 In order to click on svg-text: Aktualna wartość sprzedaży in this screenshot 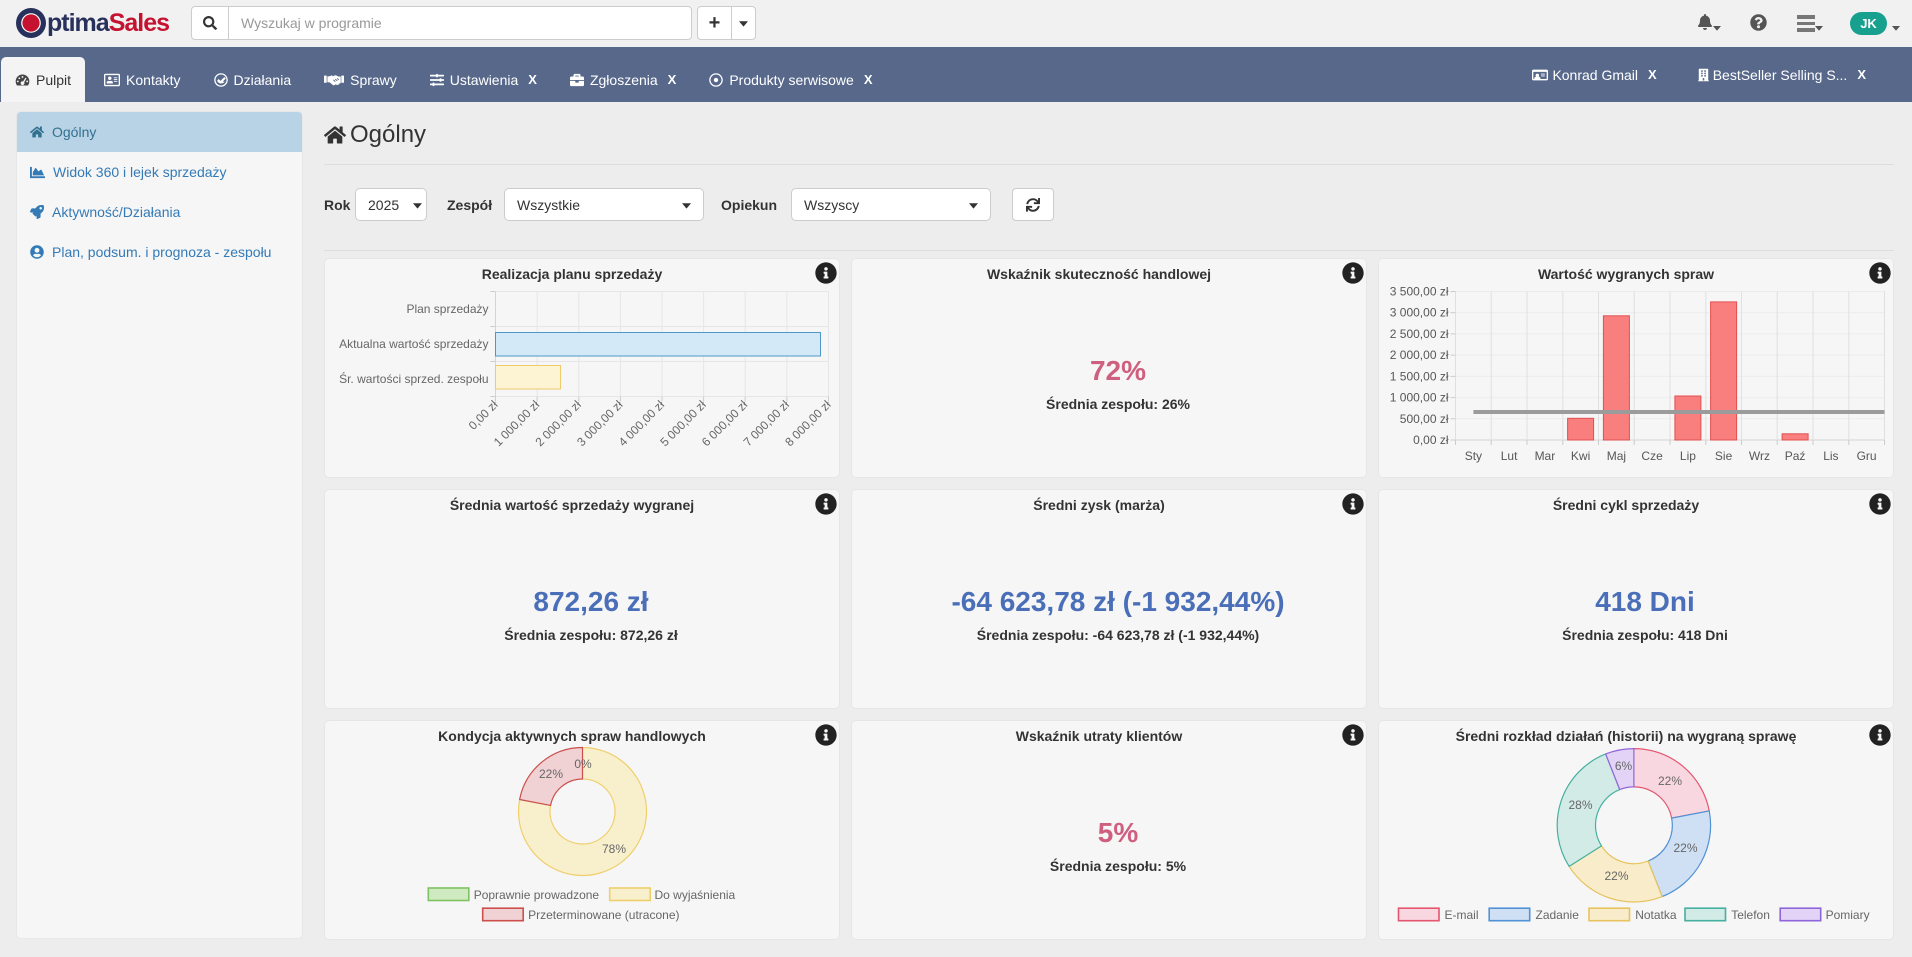, I will do `click(413, 344)`.